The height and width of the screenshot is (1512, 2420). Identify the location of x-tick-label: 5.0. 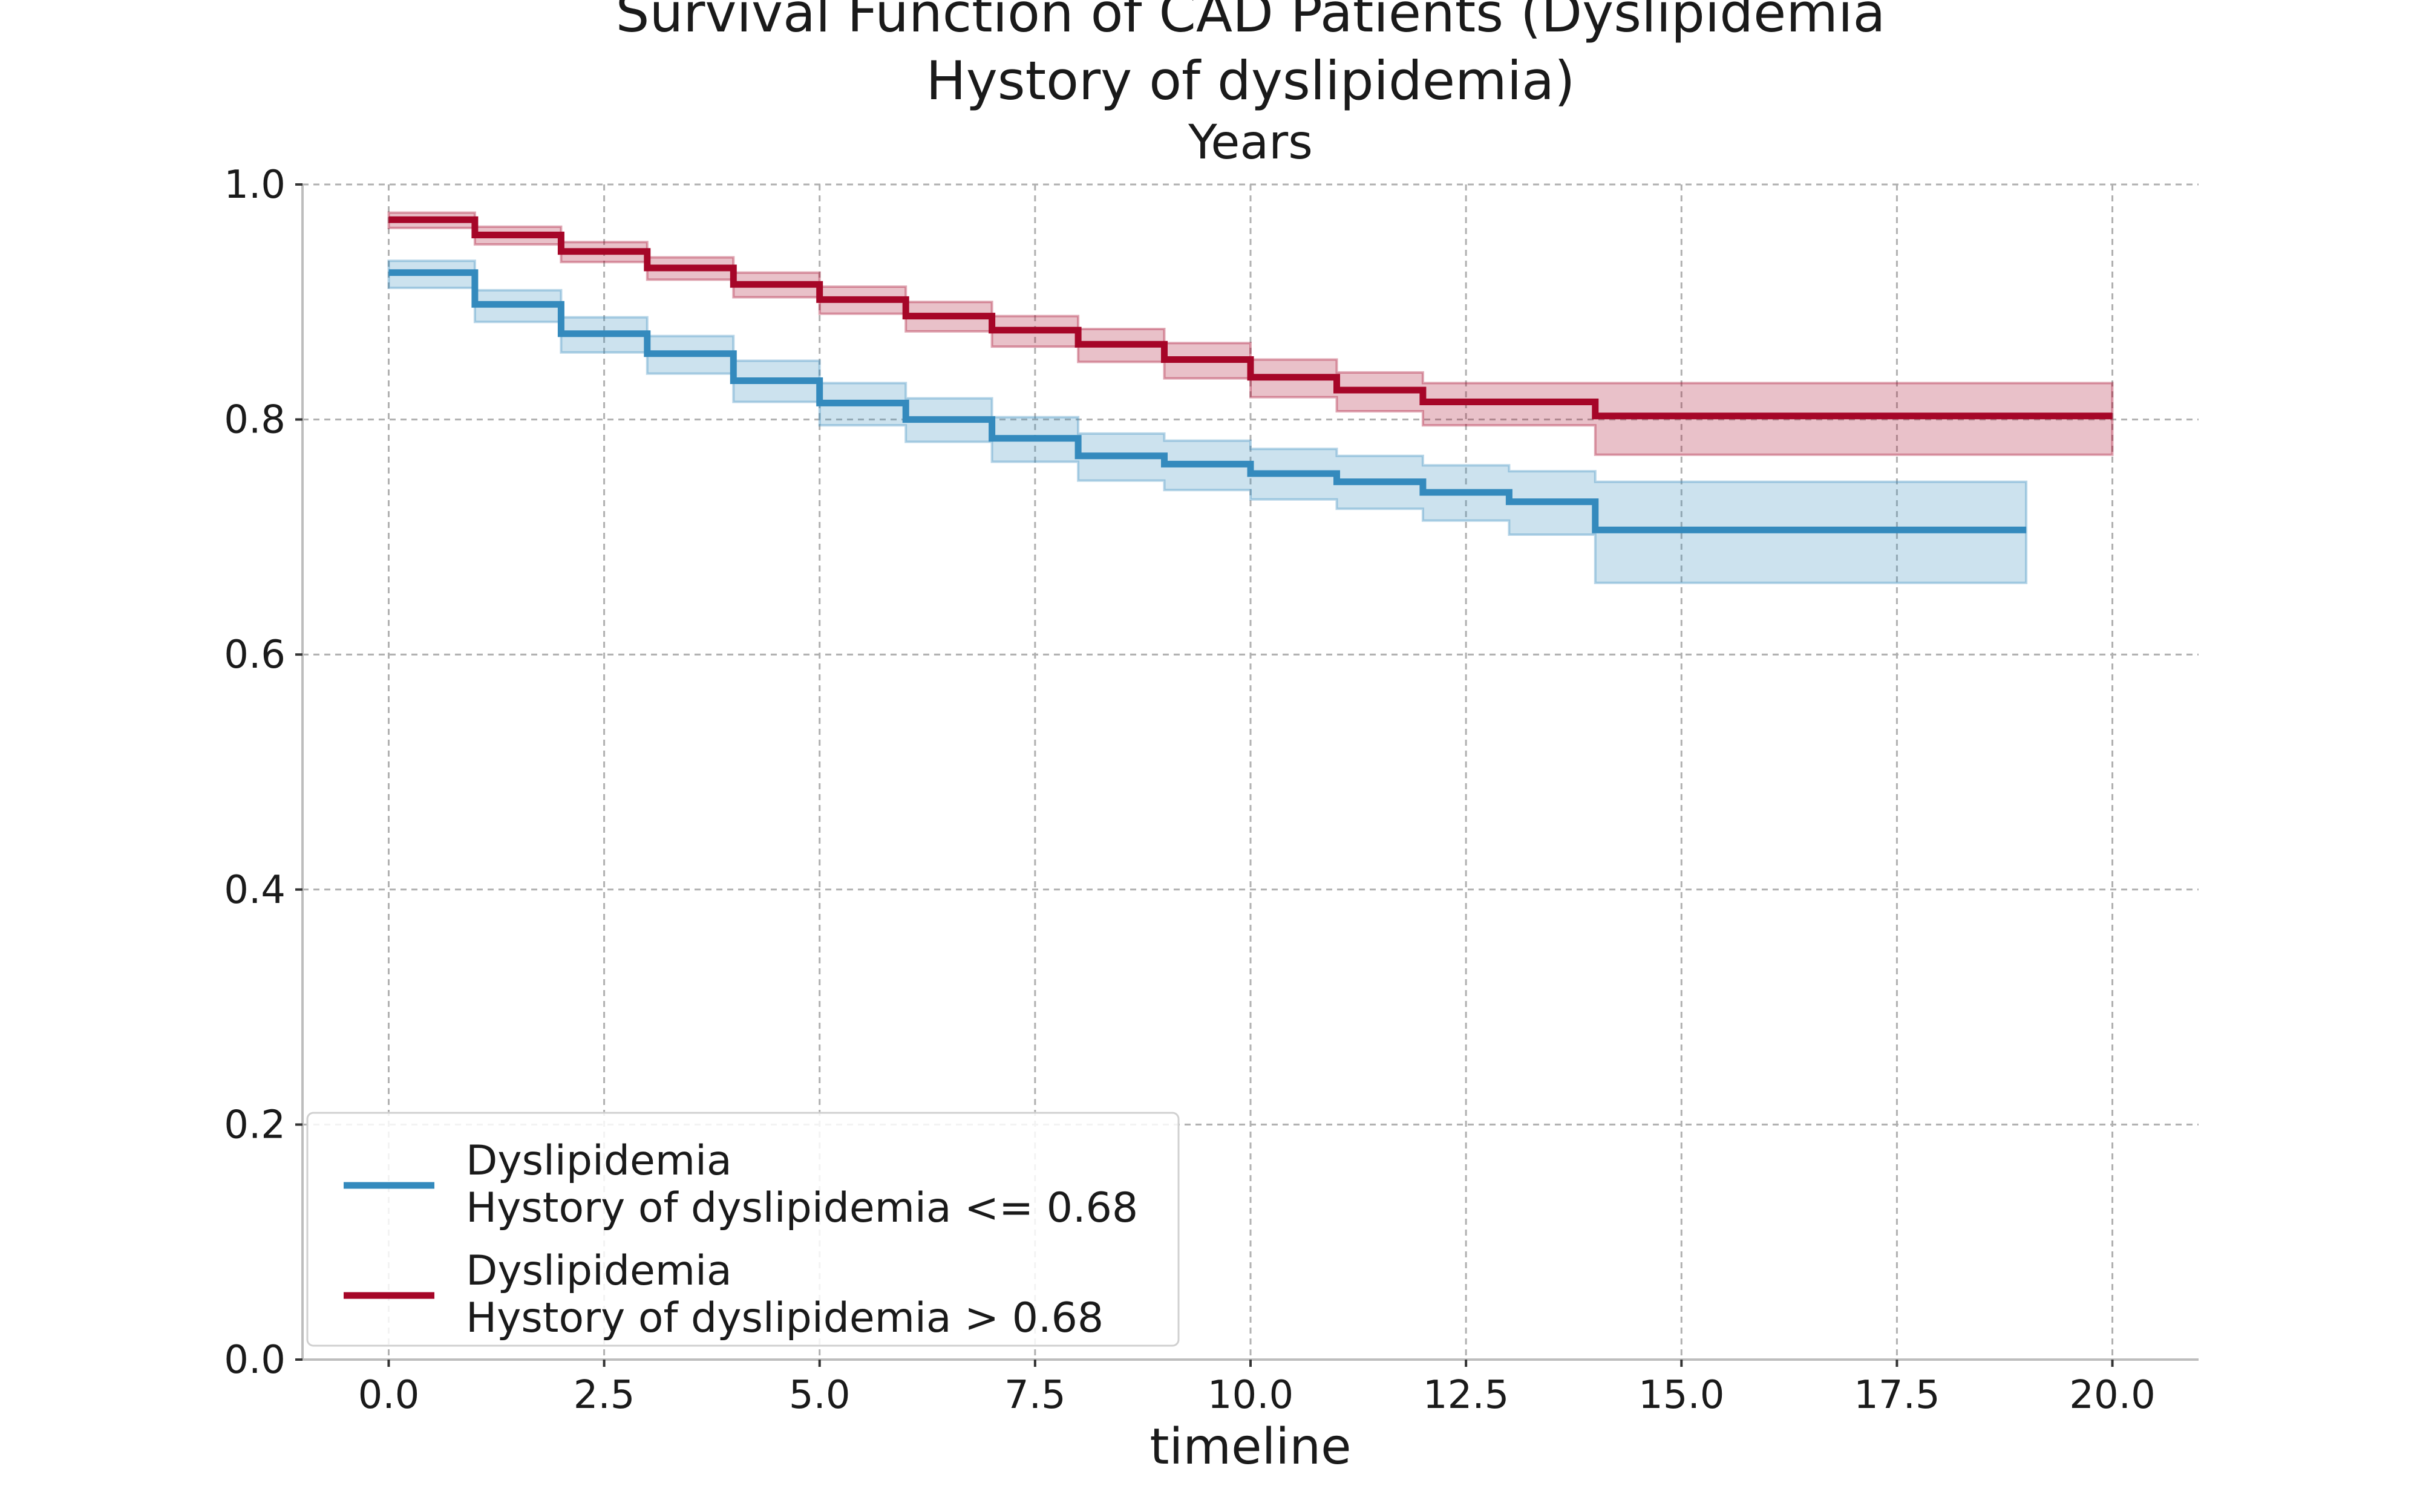
(820, 1395).